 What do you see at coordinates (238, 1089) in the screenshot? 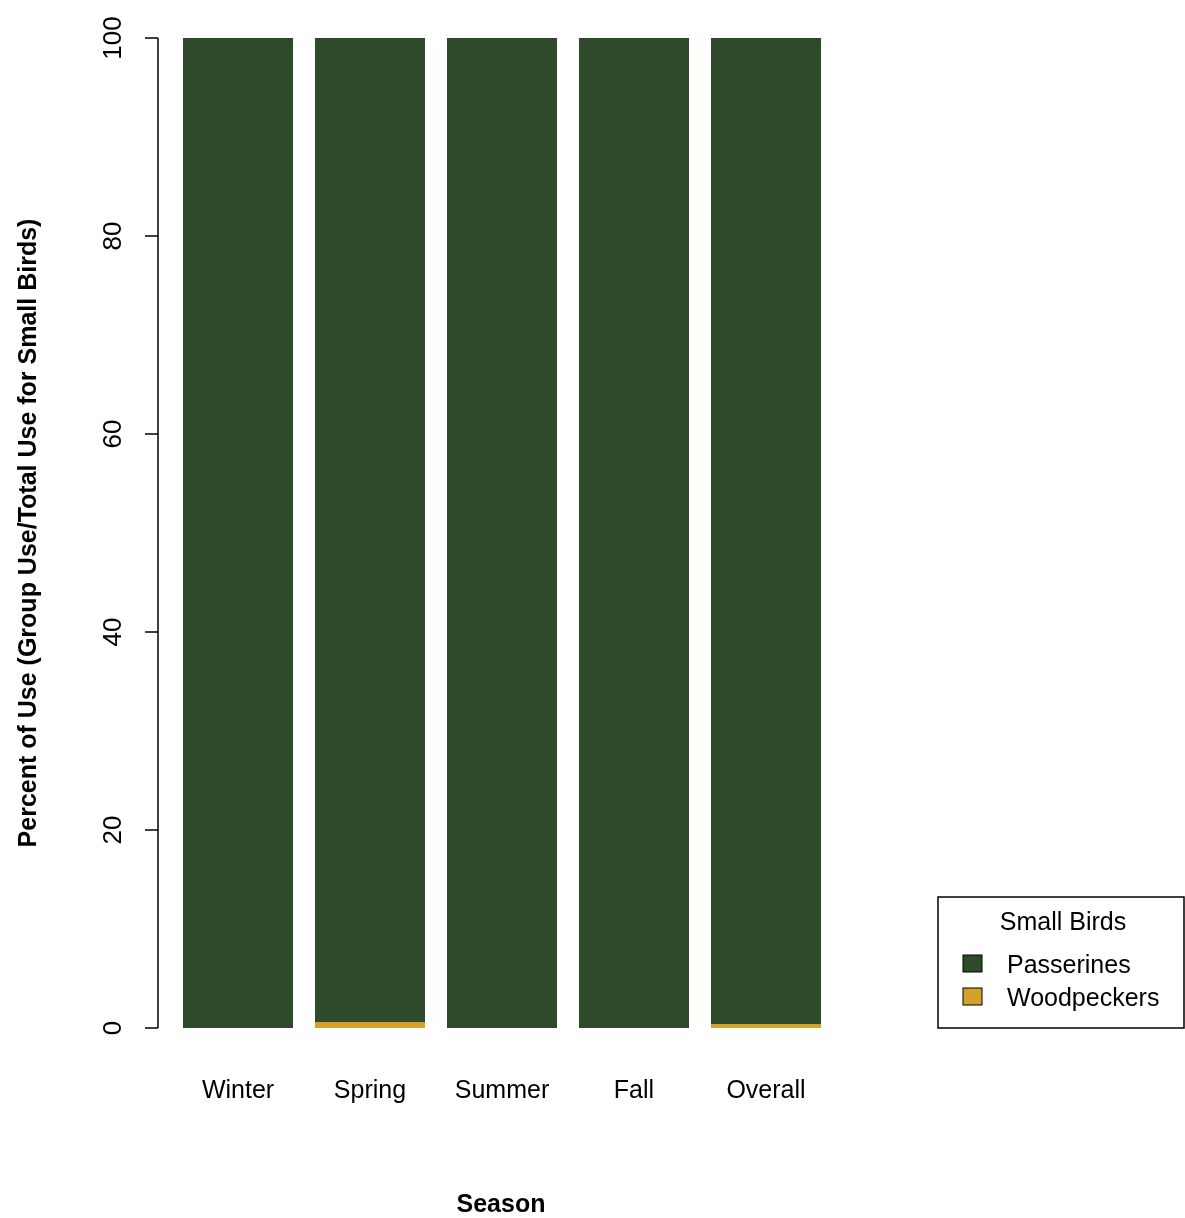
I see `x-tick-label: Winter` at bounding box center [238, 1089].